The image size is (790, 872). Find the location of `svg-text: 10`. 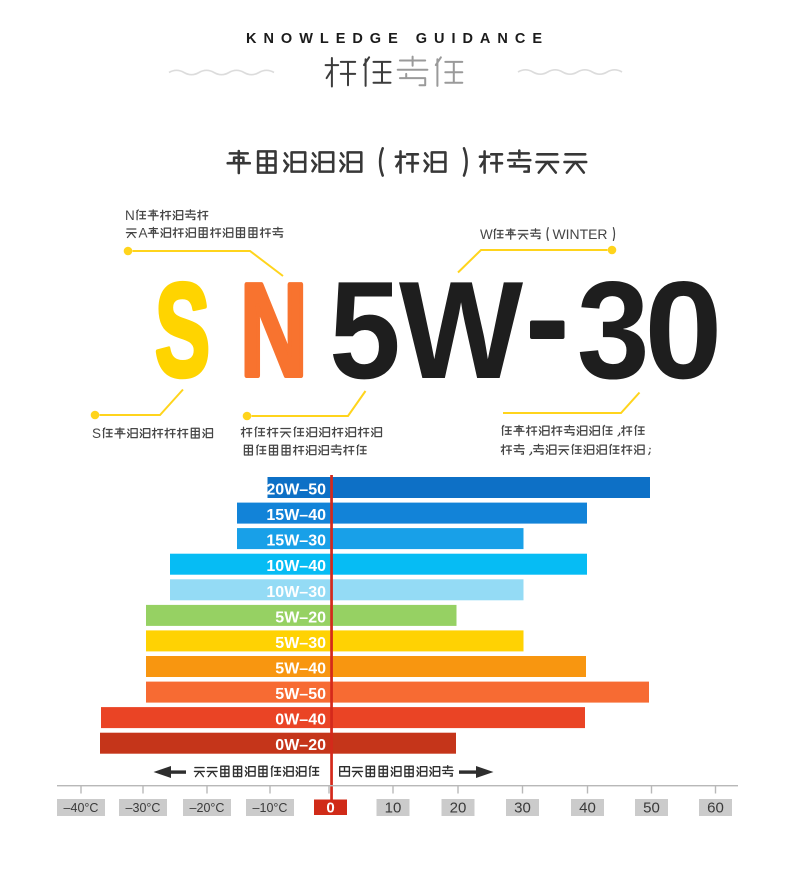

svg-text: 10 is located at coordinates (393, 808).